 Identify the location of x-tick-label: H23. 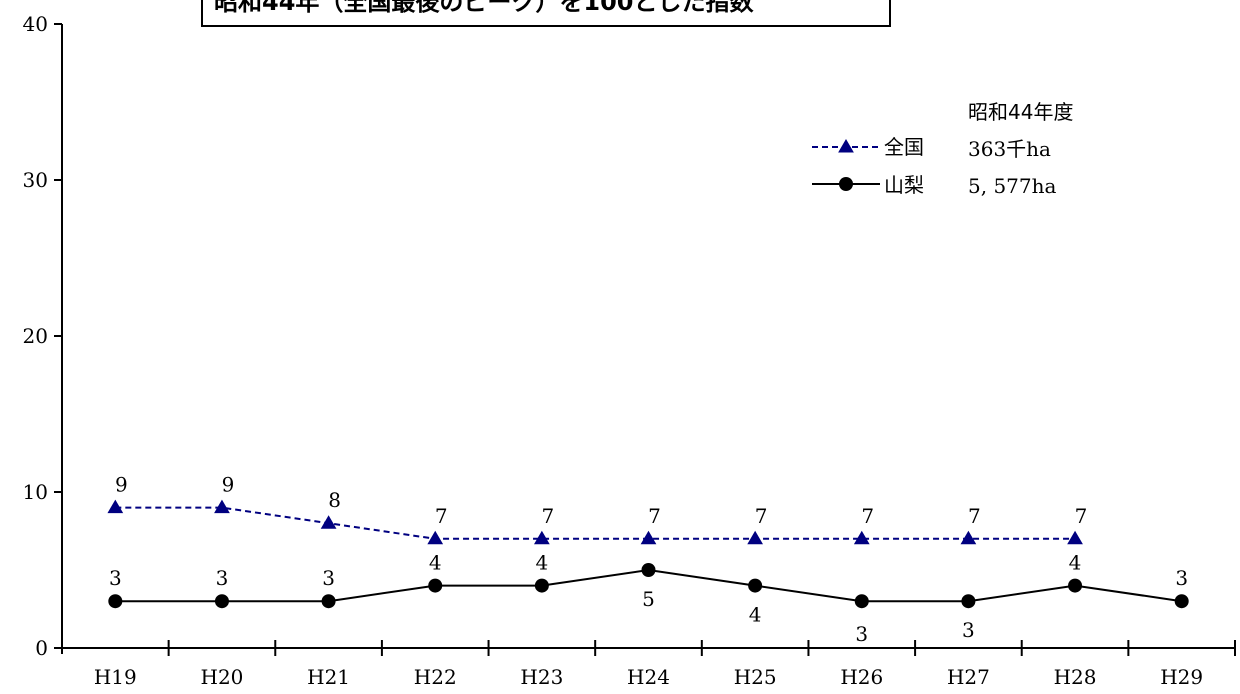
(541, 677).